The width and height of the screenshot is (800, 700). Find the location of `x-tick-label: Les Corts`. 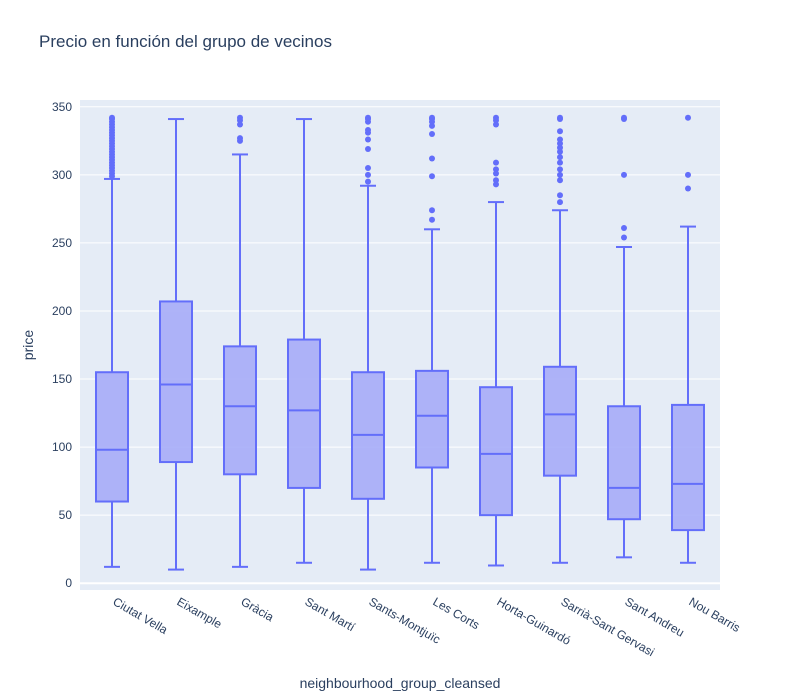

x-tick-label: Les Corts is located at coordinates (456, 613).